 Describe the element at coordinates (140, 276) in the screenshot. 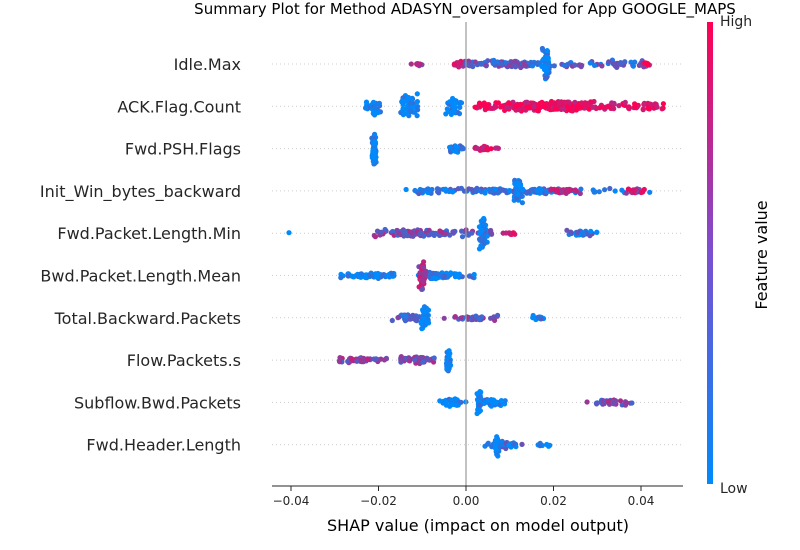

I see `feature-label: Bwd.Packet.Length.Mean` at that location.